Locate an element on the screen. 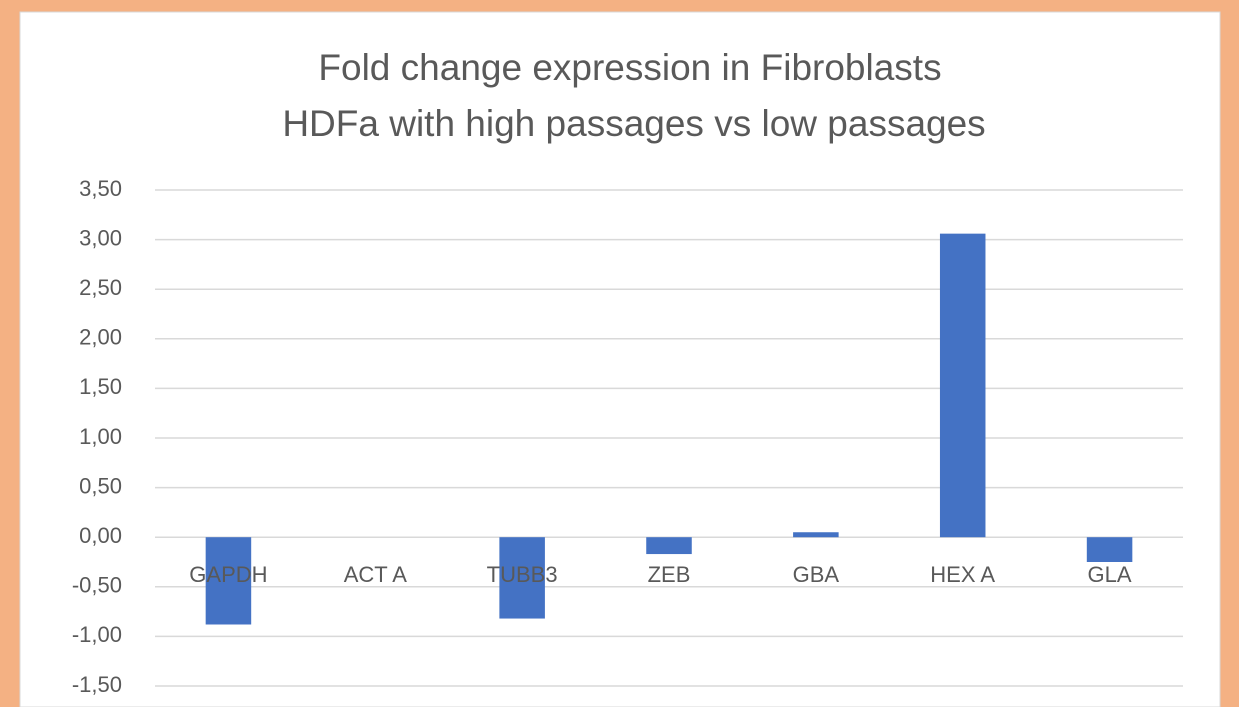 The image size is (1239, 707). y-tick-label: -1,00 is located at coordinates (97, 634).